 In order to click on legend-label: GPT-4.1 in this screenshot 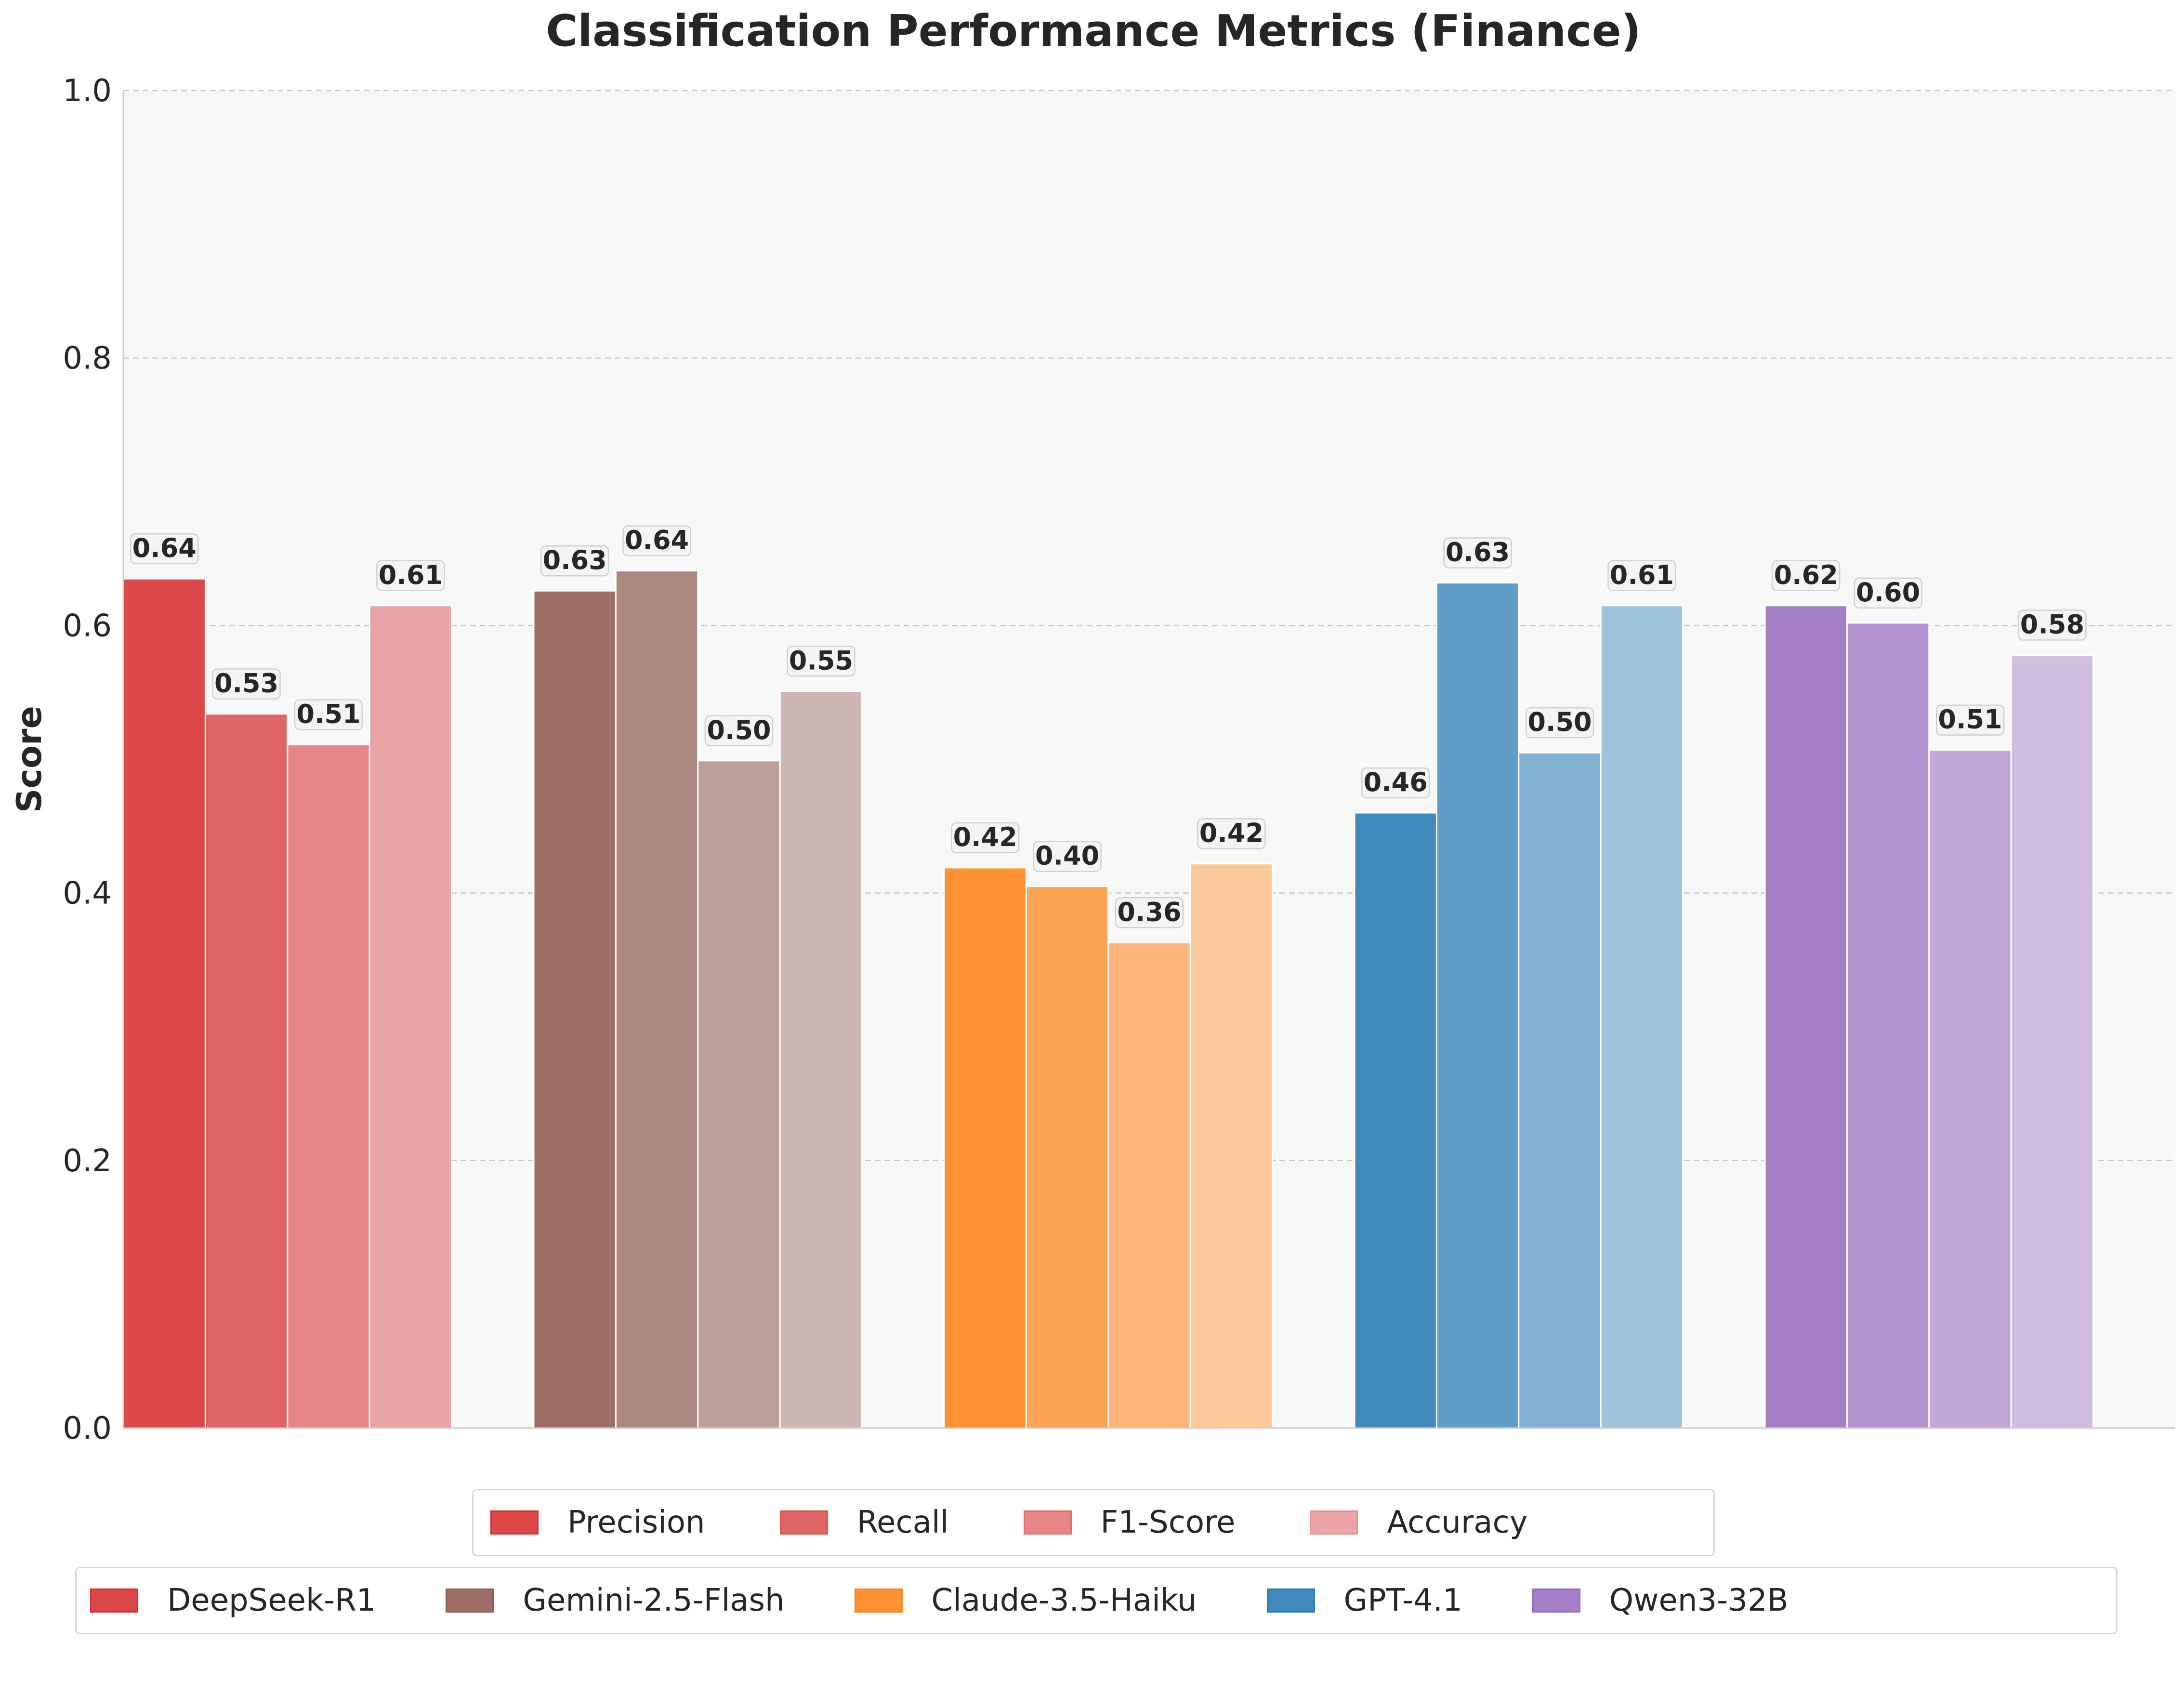, I will do `click(1403, 1600)`.